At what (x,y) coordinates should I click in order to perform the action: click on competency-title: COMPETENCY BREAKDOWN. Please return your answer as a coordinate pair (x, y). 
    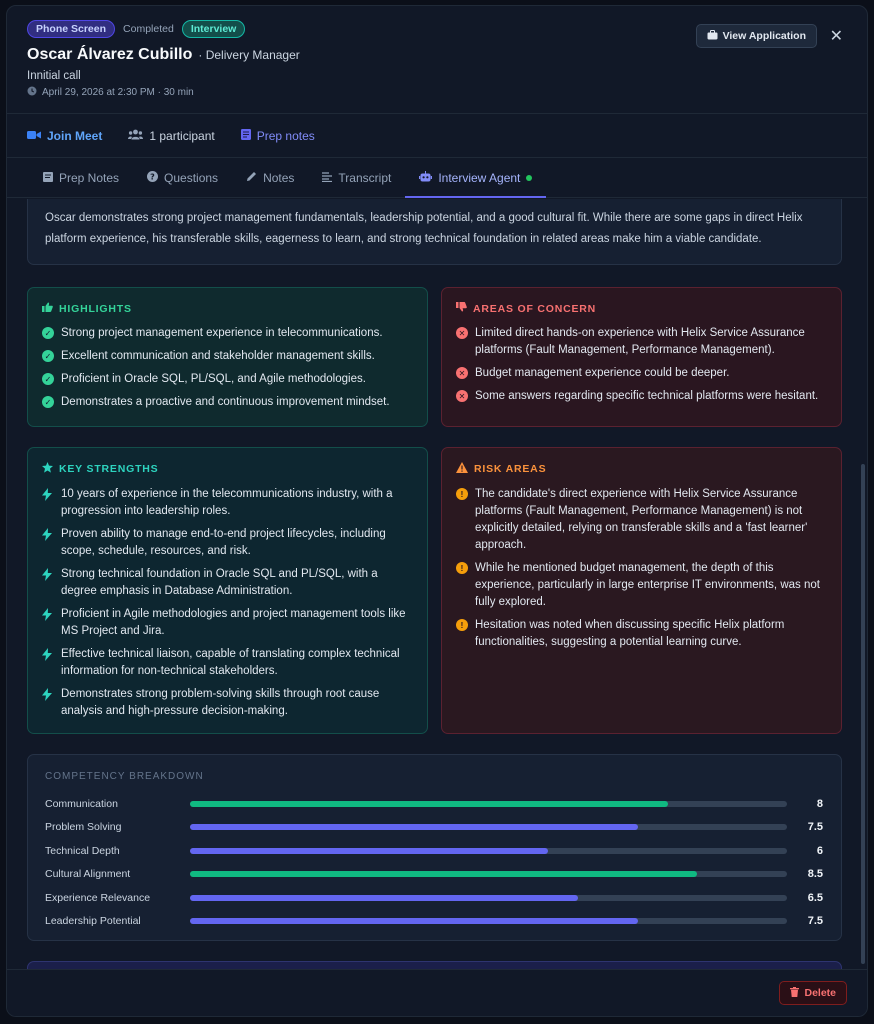
    Looking at the image, I should click on (124, 776).